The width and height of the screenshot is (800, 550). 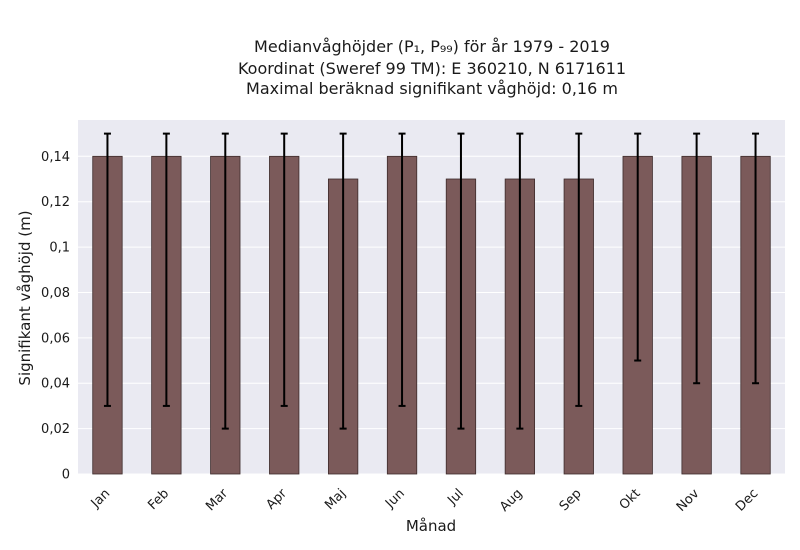 I want to click on x-tick-label: Apr, so click(x=277, y=499).